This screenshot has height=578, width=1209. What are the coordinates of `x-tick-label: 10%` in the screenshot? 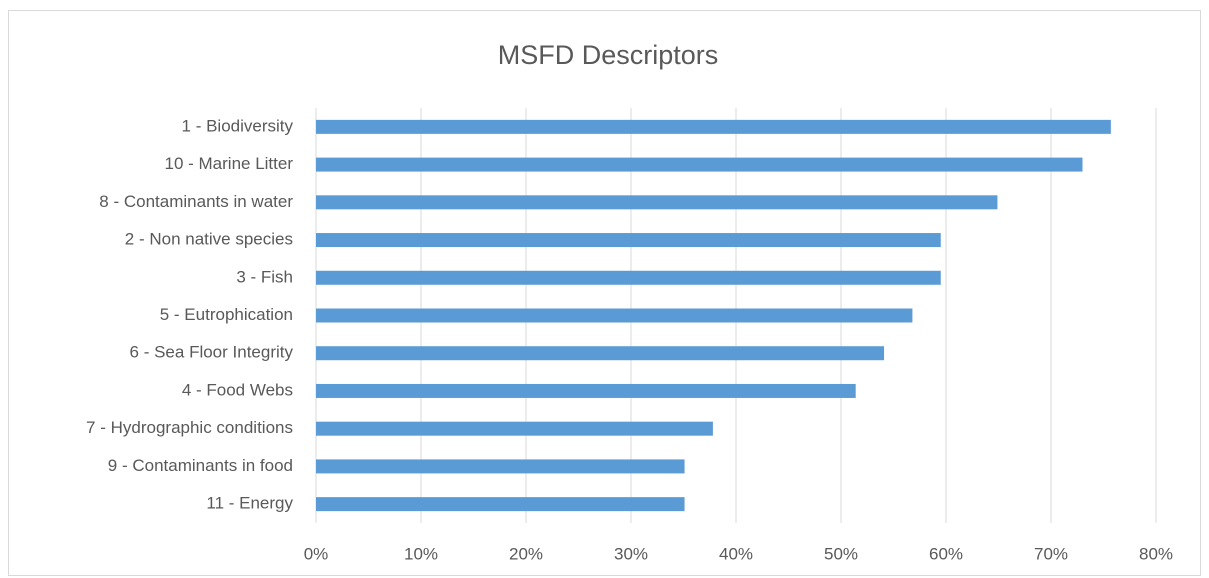 It's located at (421, 553).